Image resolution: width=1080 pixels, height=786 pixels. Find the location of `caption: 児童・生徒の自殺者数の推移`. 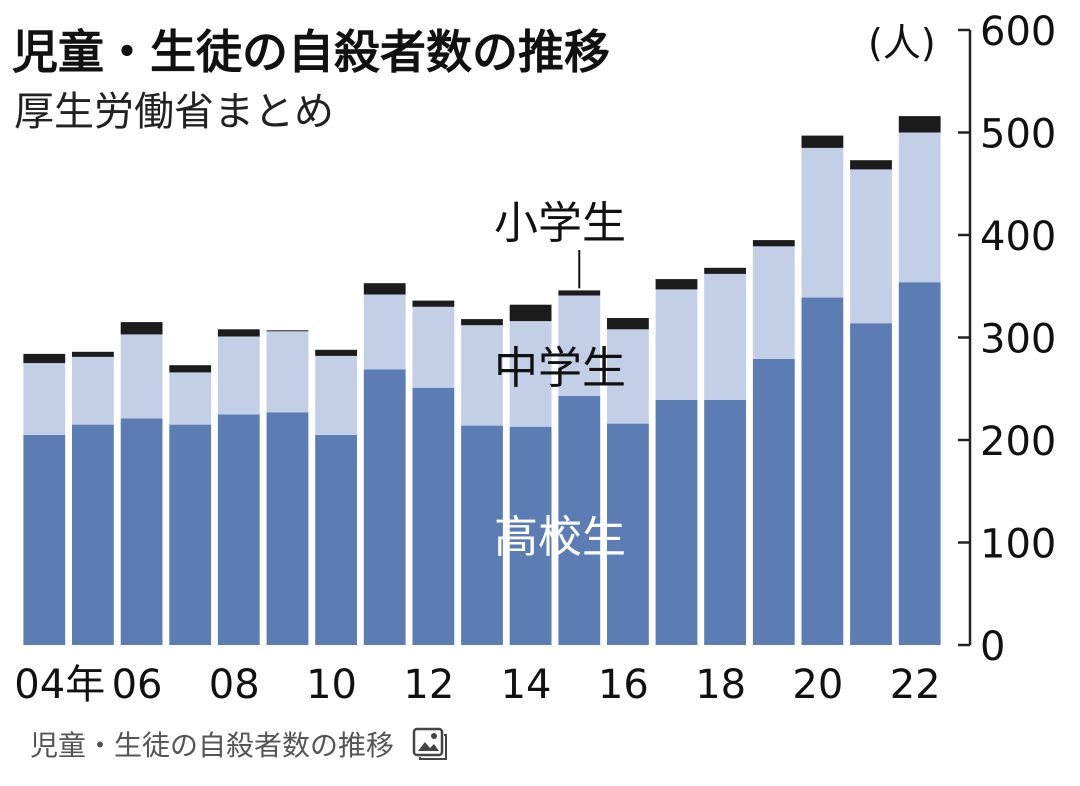

caption: 児童・生徒の自殺者数の推移 is located at coordinates (239, 744).